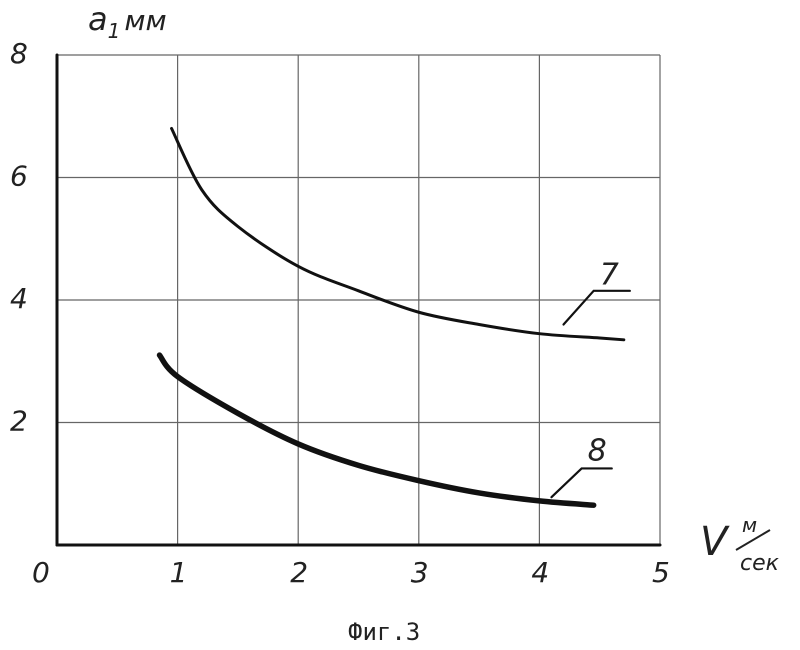  What do you see at coordinates (299, 572) in the screenshot?
I see `x-tick-label-2: 2` at bounding box center [299, 572].